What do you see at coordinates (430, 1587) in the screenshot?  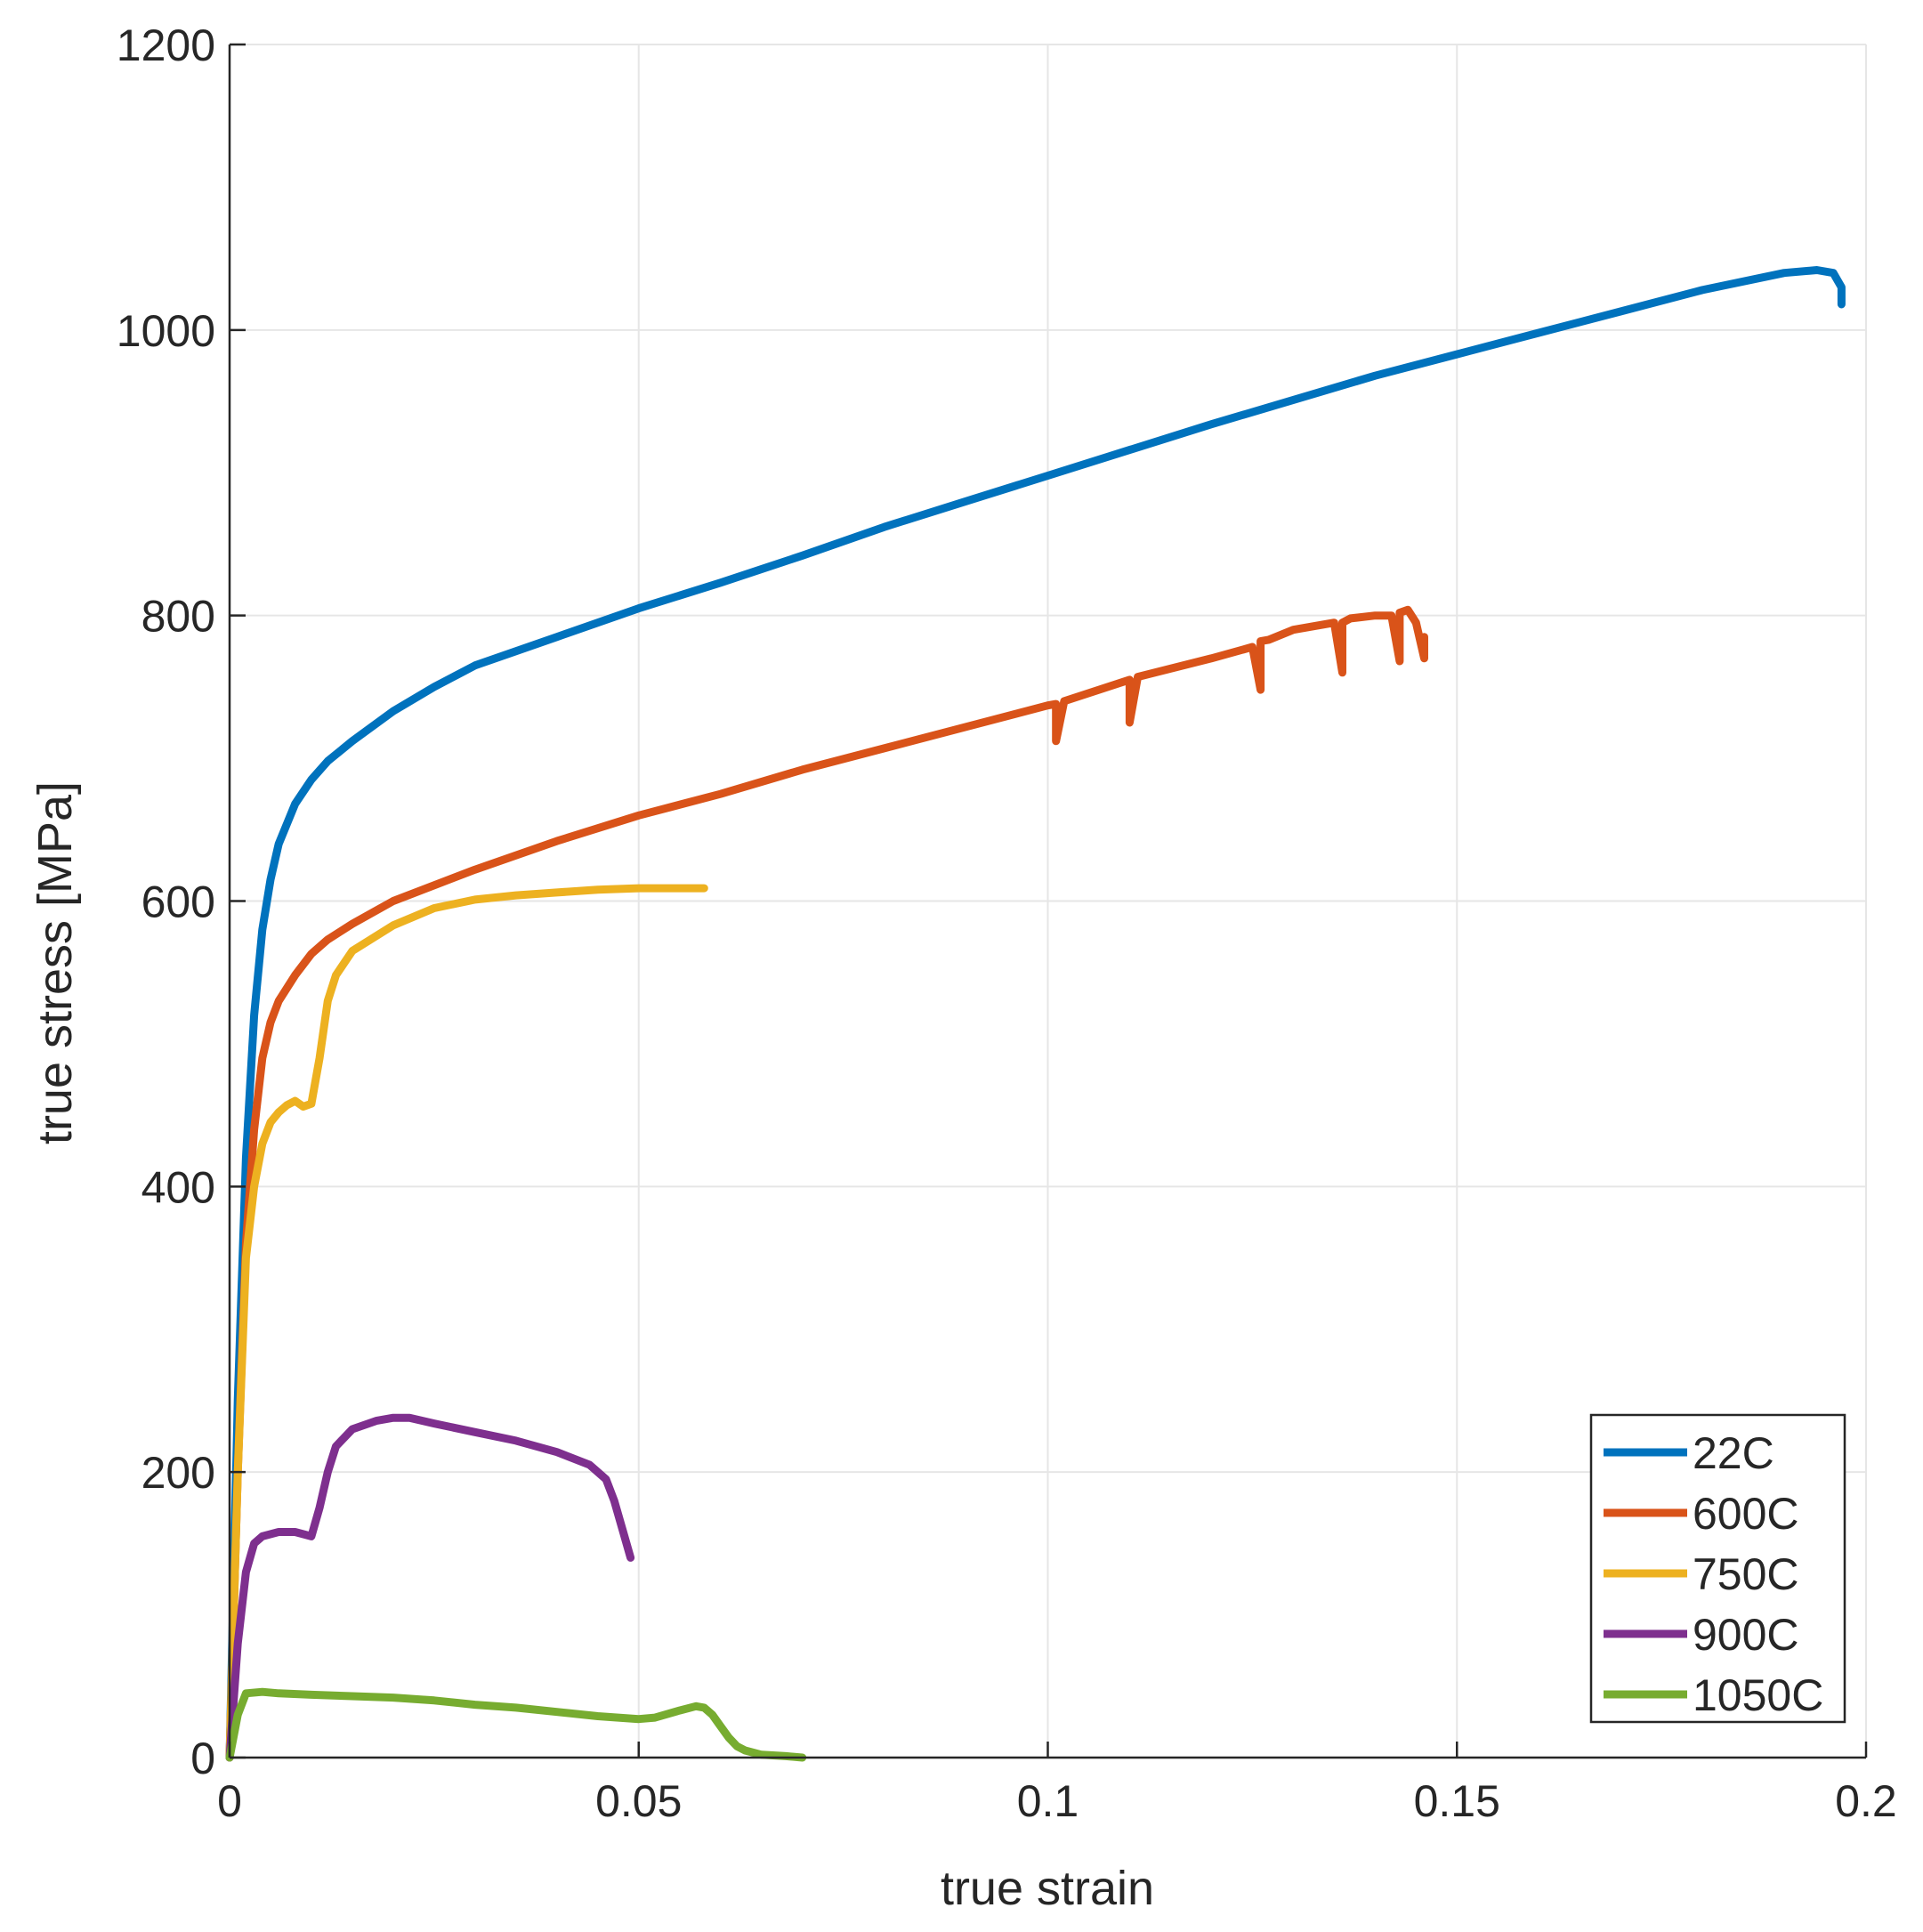 I see `series-line-900C` at bounding box center [430, 1587].